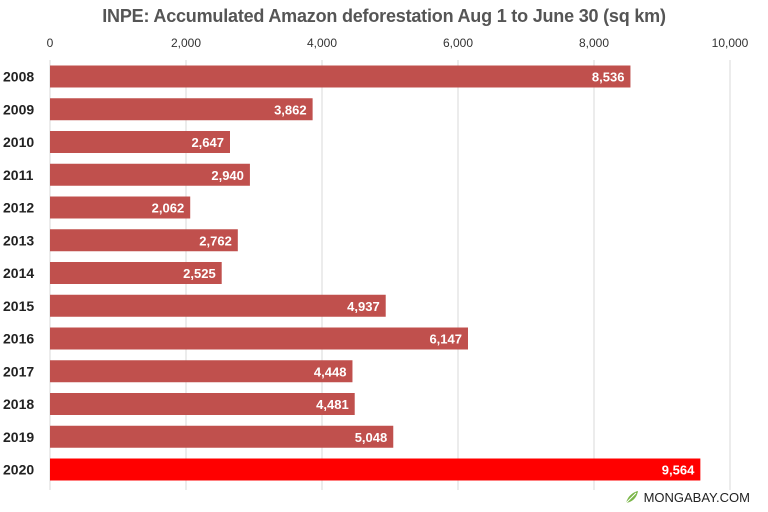 This screenshot has height=512, width=768. Describe the element at coordinates (363, 306) in the screenshot. I see `data-label: 4,937` at that location.